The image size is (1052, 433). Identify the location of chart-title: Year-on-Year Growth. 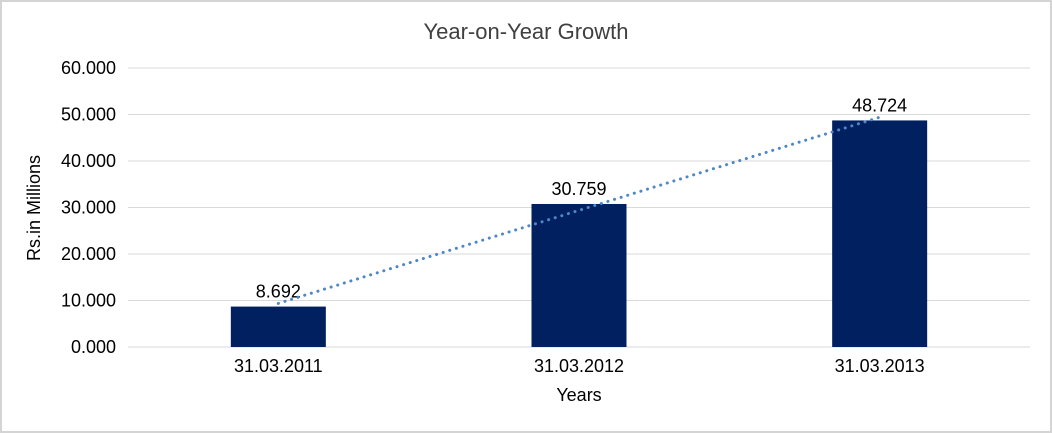
(525, 31).